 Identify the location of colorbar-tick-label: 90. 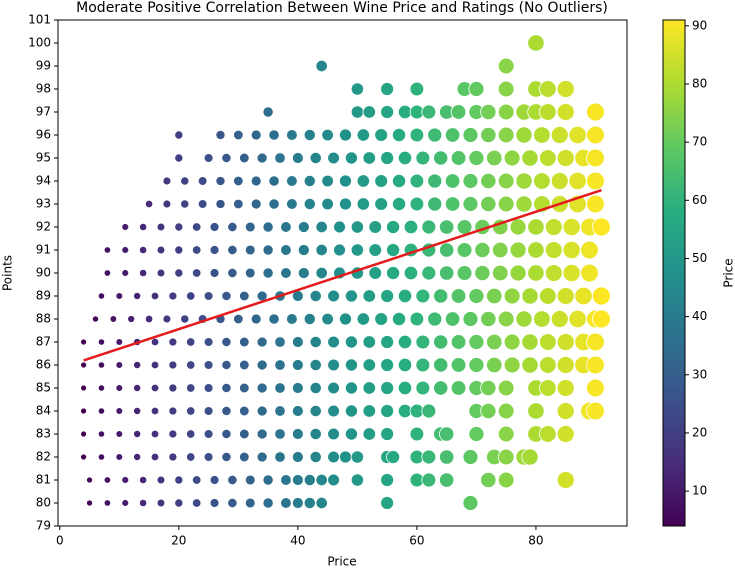
(699, 25).